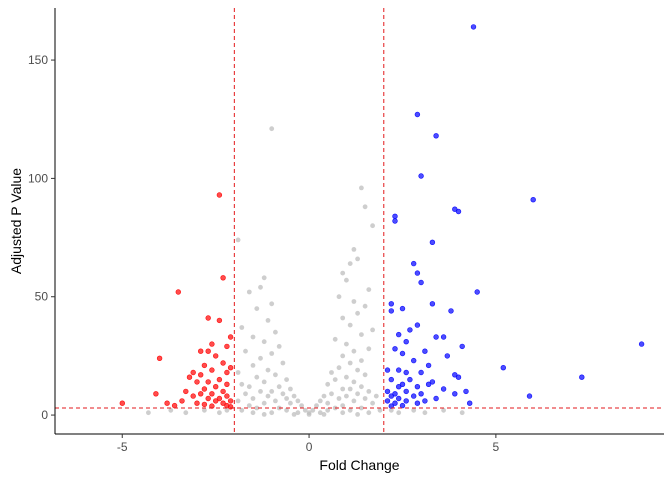  What do you see at coordinates (122, 447) in the screenshot?
I see `x-tick-label--5: -5` at bounding box center [122, 447].